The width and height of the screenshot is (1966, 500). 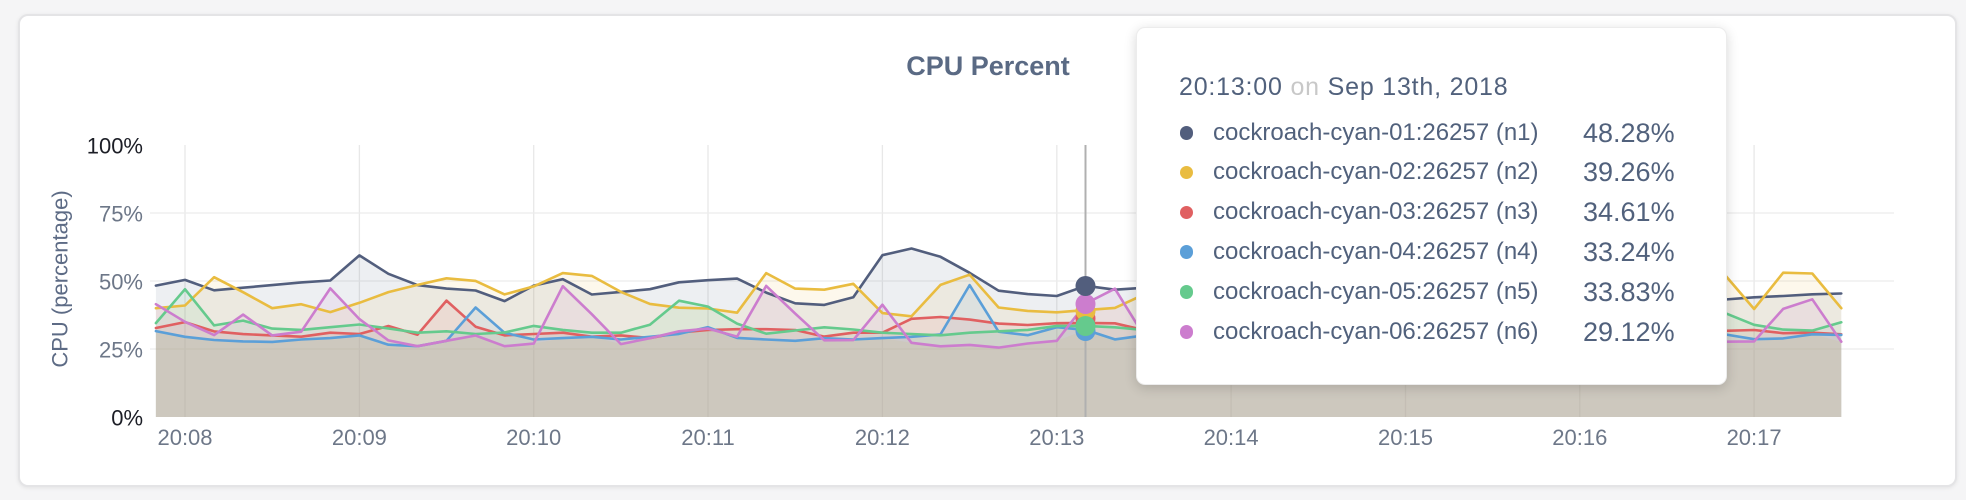 I want to click on svg-text: 20:12, so click(x=882, y=437).